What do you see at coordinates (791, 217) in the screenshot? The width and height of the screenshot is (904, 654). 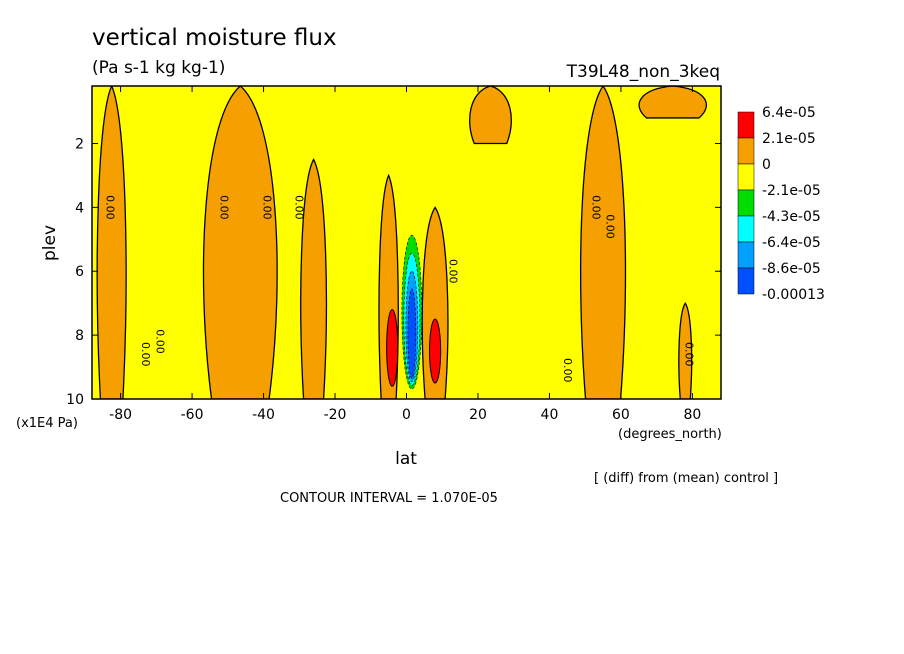 I see `legend-label: -4.3e-05` at bounding box center [791, 217].